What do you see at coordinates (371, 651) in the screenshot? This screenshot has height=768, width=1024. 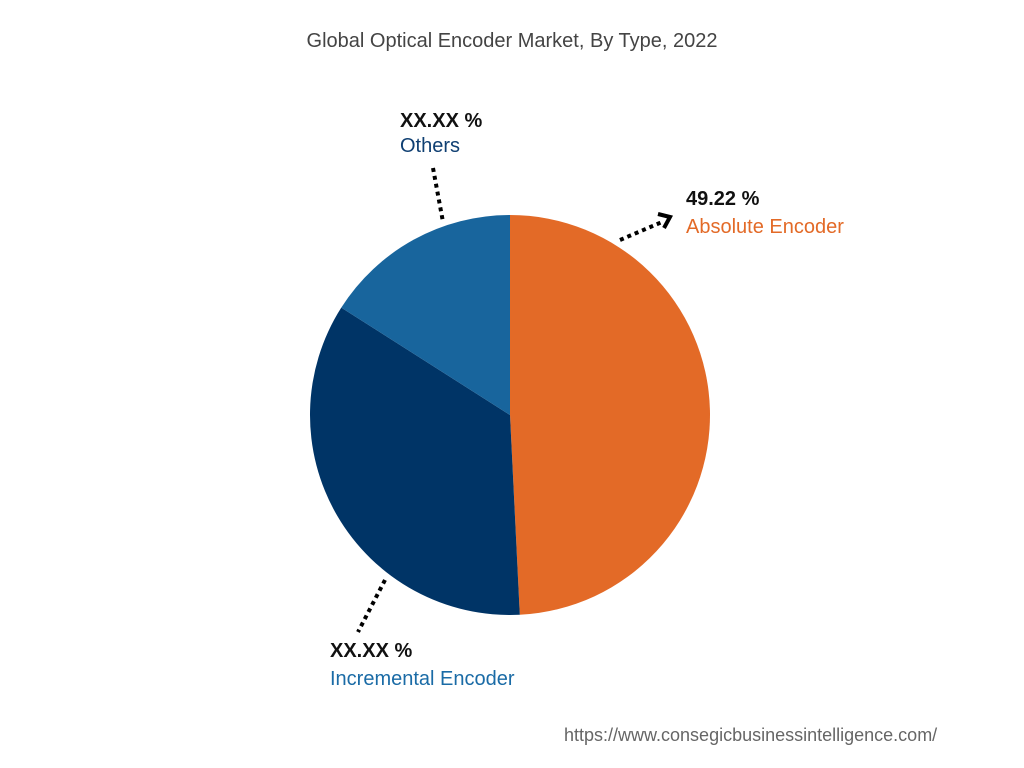 I see `data-label-incremental: XX.XX %` at bounding box center [371, 651].